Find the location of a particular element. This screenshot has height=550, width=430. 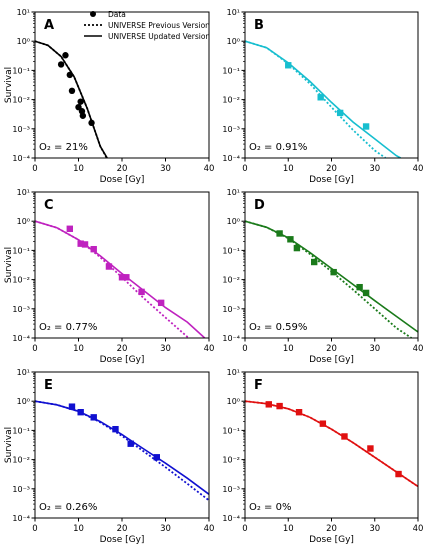

oxygen-annotation: O₂ = 21% is located at coordinates (63, 147).